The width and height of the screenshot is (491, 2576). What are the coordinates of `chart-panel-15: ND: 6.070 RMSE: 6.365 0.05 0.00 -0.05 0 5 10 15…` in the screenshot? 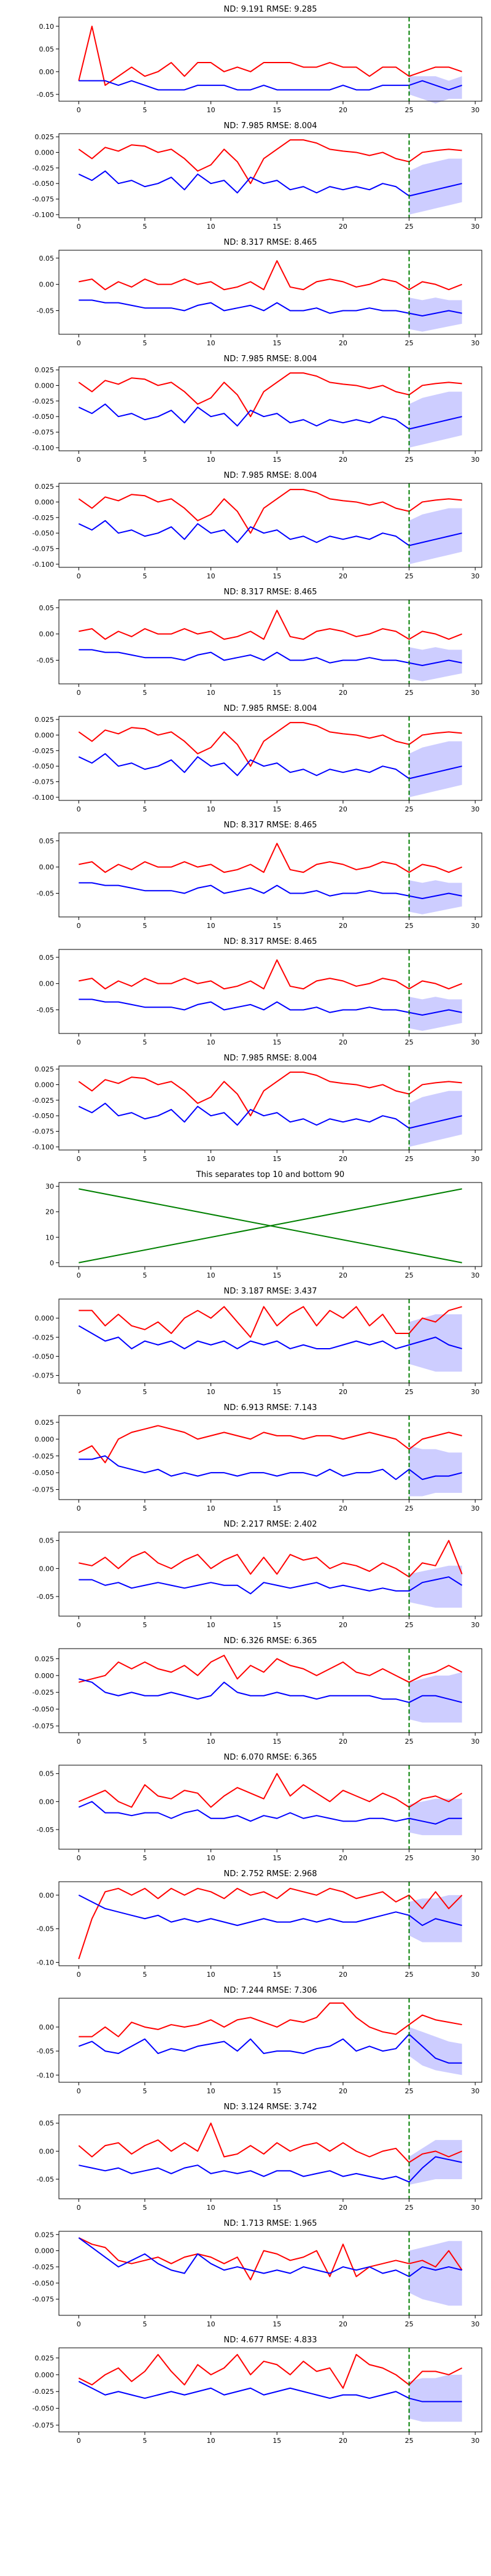 It's located at (260, 1807).